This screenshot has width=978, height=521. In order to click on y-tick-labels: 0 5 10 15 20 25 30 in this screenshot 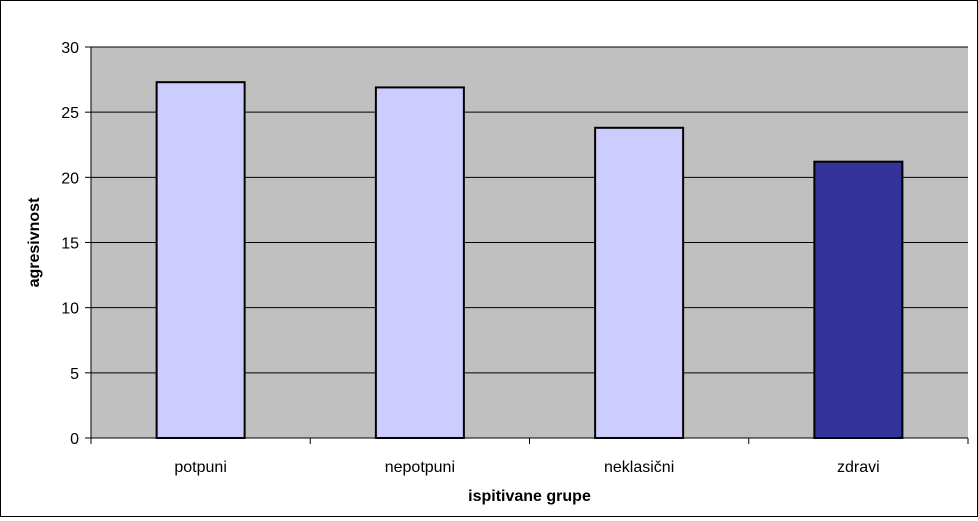, I will do `click(70, 244)`.